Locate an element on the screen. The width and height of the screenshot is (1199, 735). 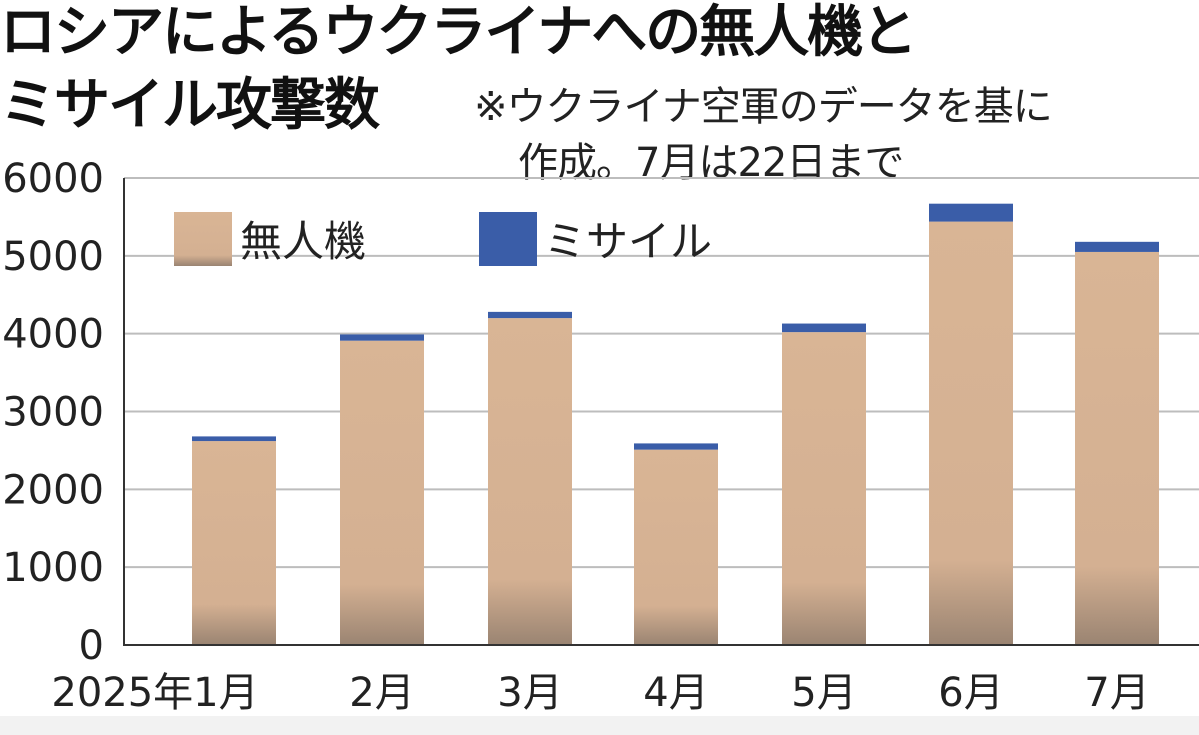
legend: 無人機 ミサイル is located at coordinates (443, 239).